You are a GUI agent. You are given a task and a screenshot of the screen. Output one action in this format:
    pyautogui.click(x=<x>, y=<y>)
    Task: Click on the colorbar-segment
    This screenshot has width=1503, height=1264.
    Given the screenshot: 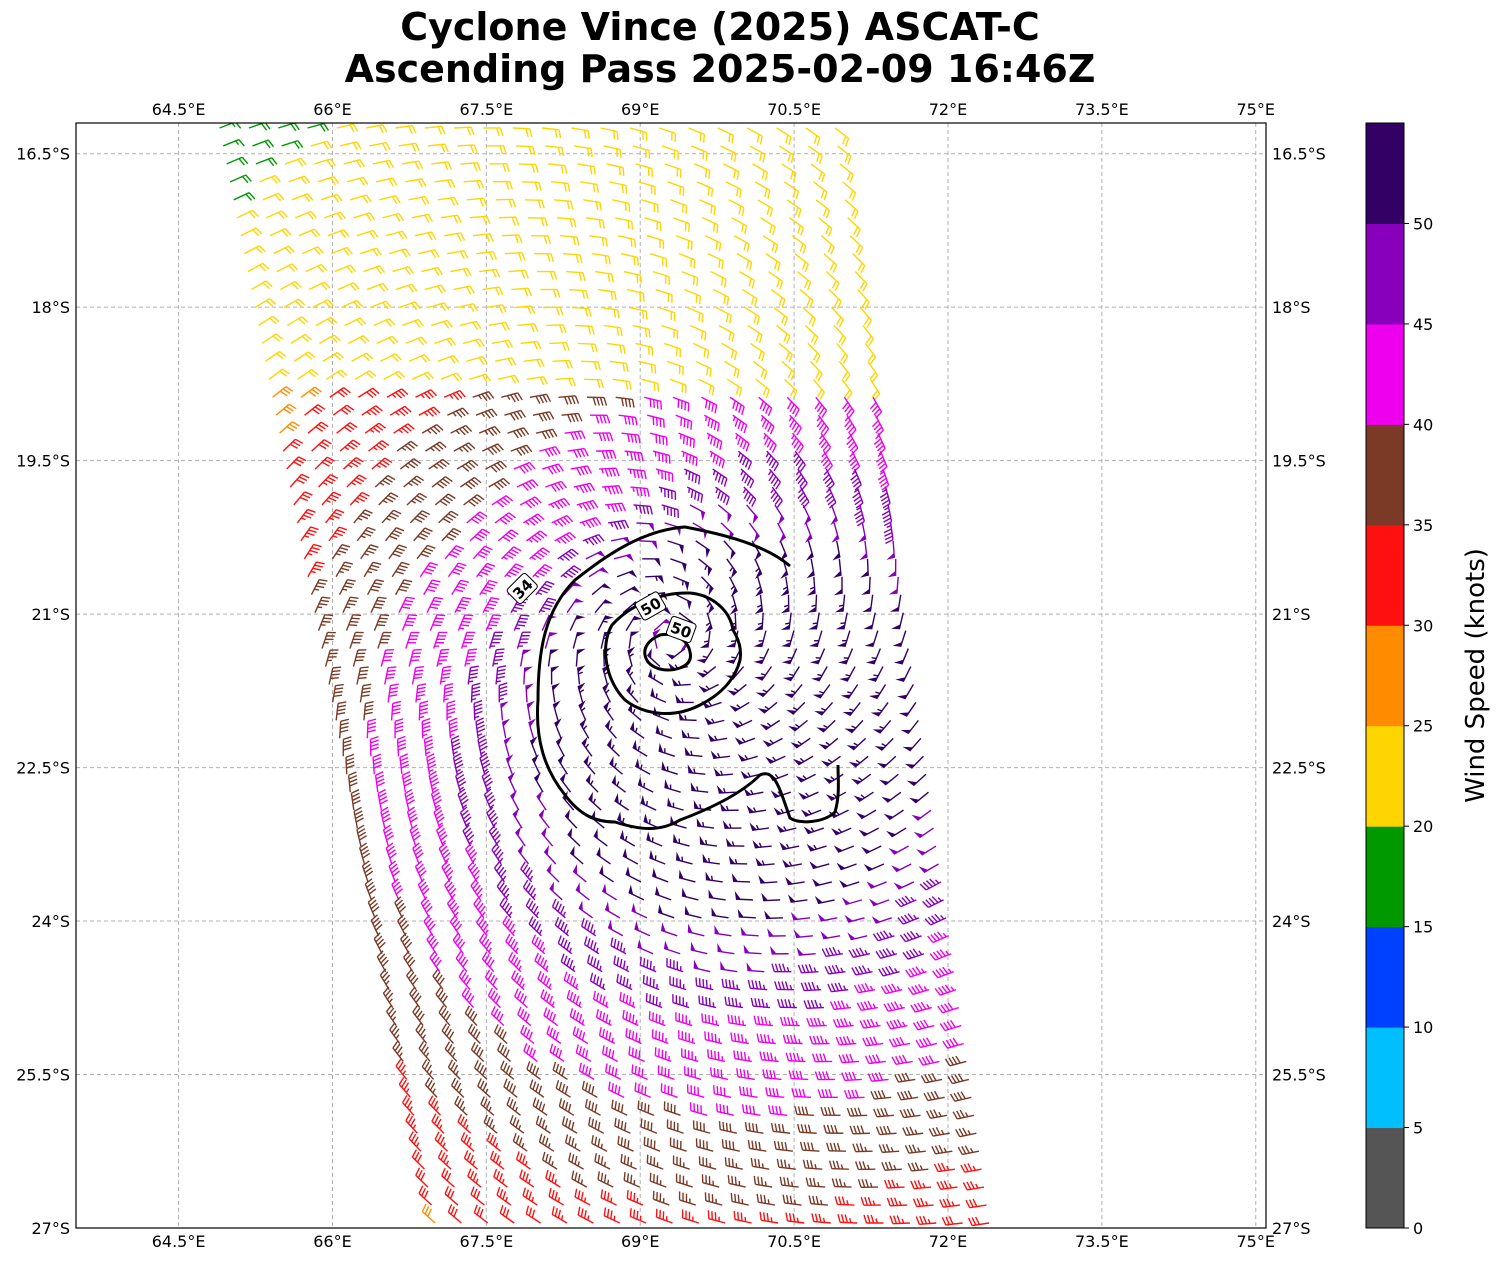 What is the action you would take?
    pyautogui.click(x=1385, y=173)
    